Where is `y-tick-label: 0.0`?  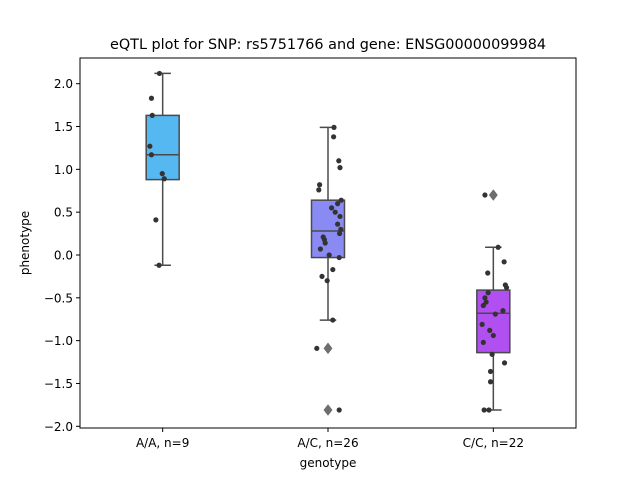
y-tick-label: 0.0 is located at coordinates (63, 255).